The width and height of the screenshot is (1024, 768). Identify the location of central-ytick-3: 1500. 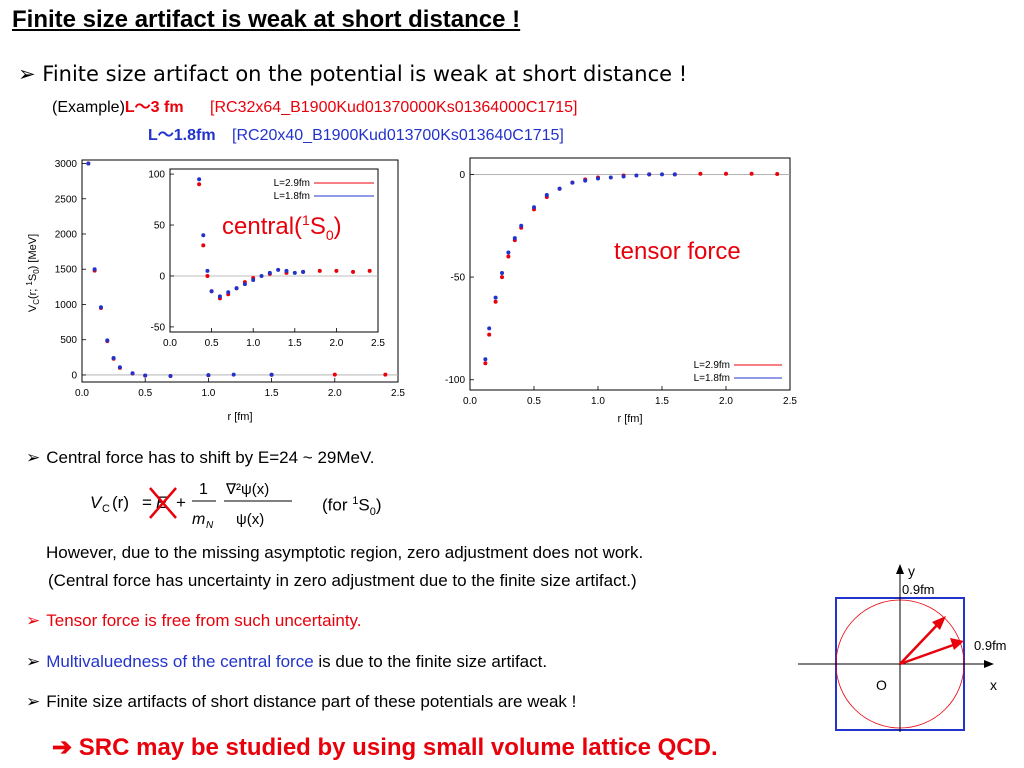
(66, 270).